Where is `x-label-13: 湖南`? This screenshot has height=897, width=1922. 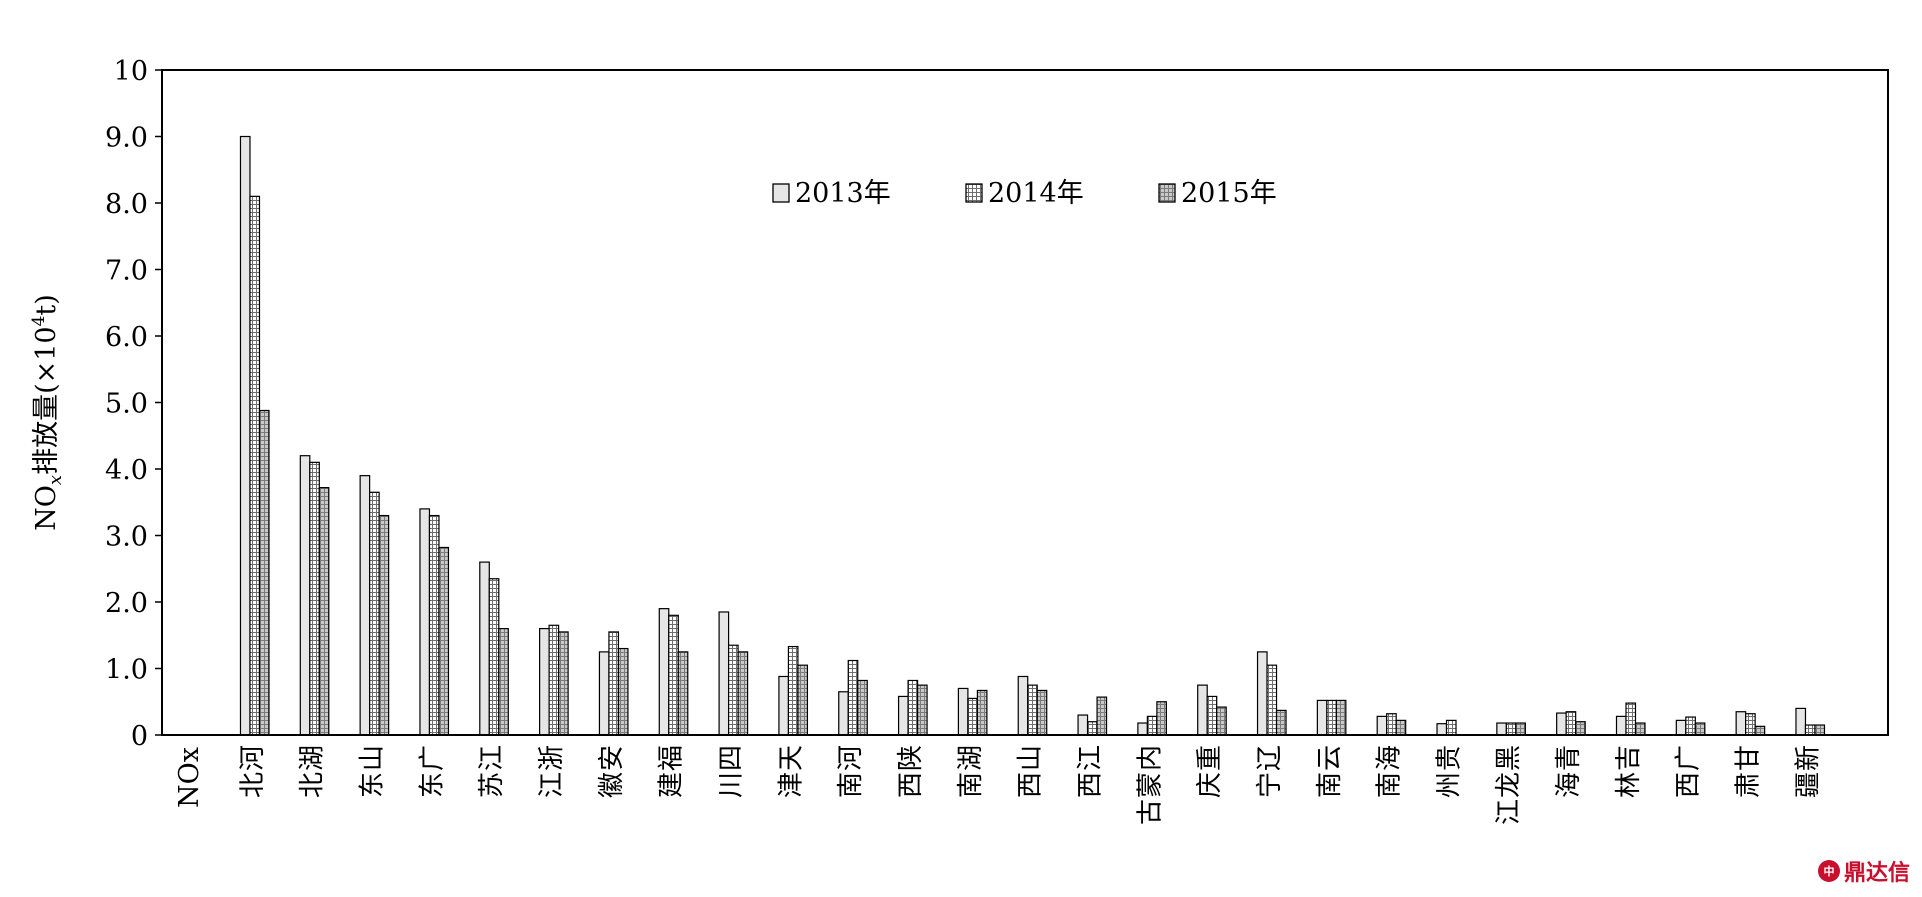
x-label-13: 湖南 is located at coordinates (971, 771).